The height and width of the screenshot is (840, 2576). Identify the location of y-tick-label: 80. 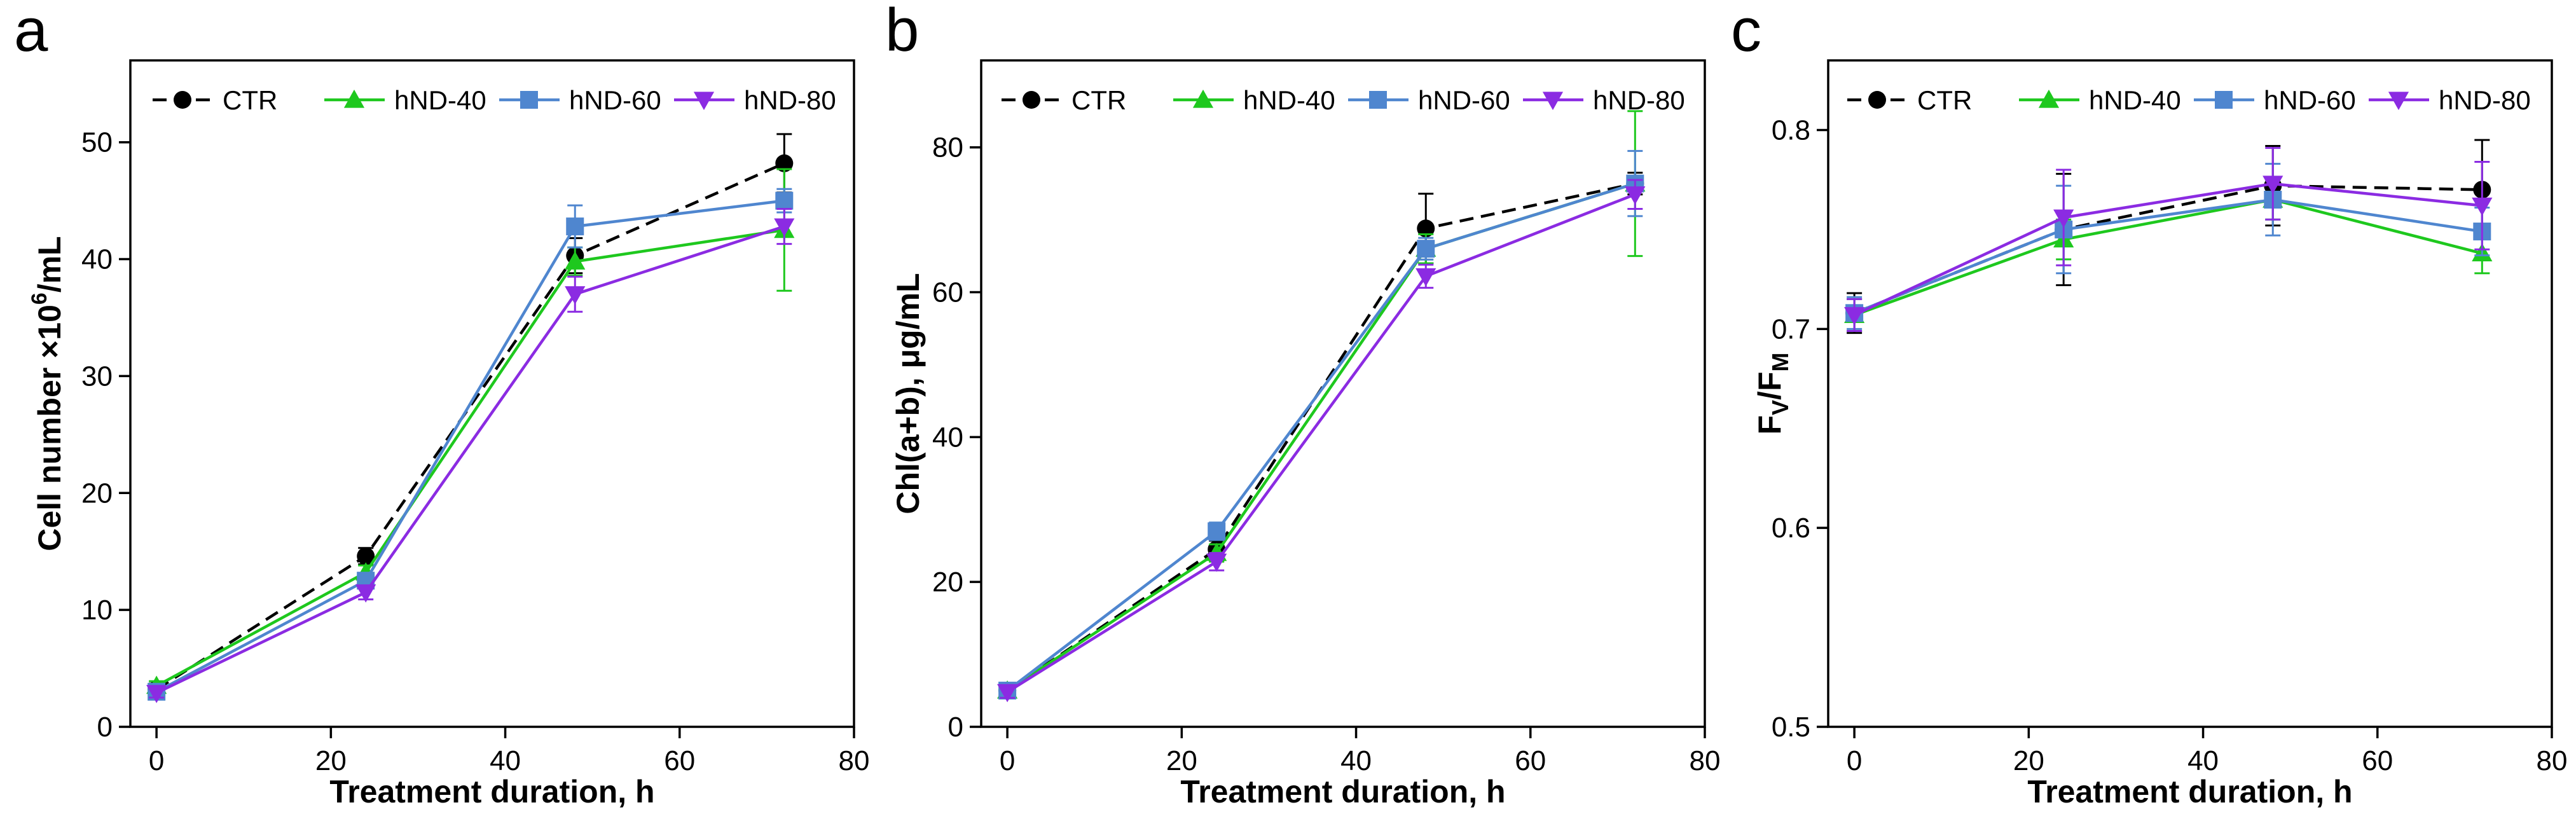
(948, 147).